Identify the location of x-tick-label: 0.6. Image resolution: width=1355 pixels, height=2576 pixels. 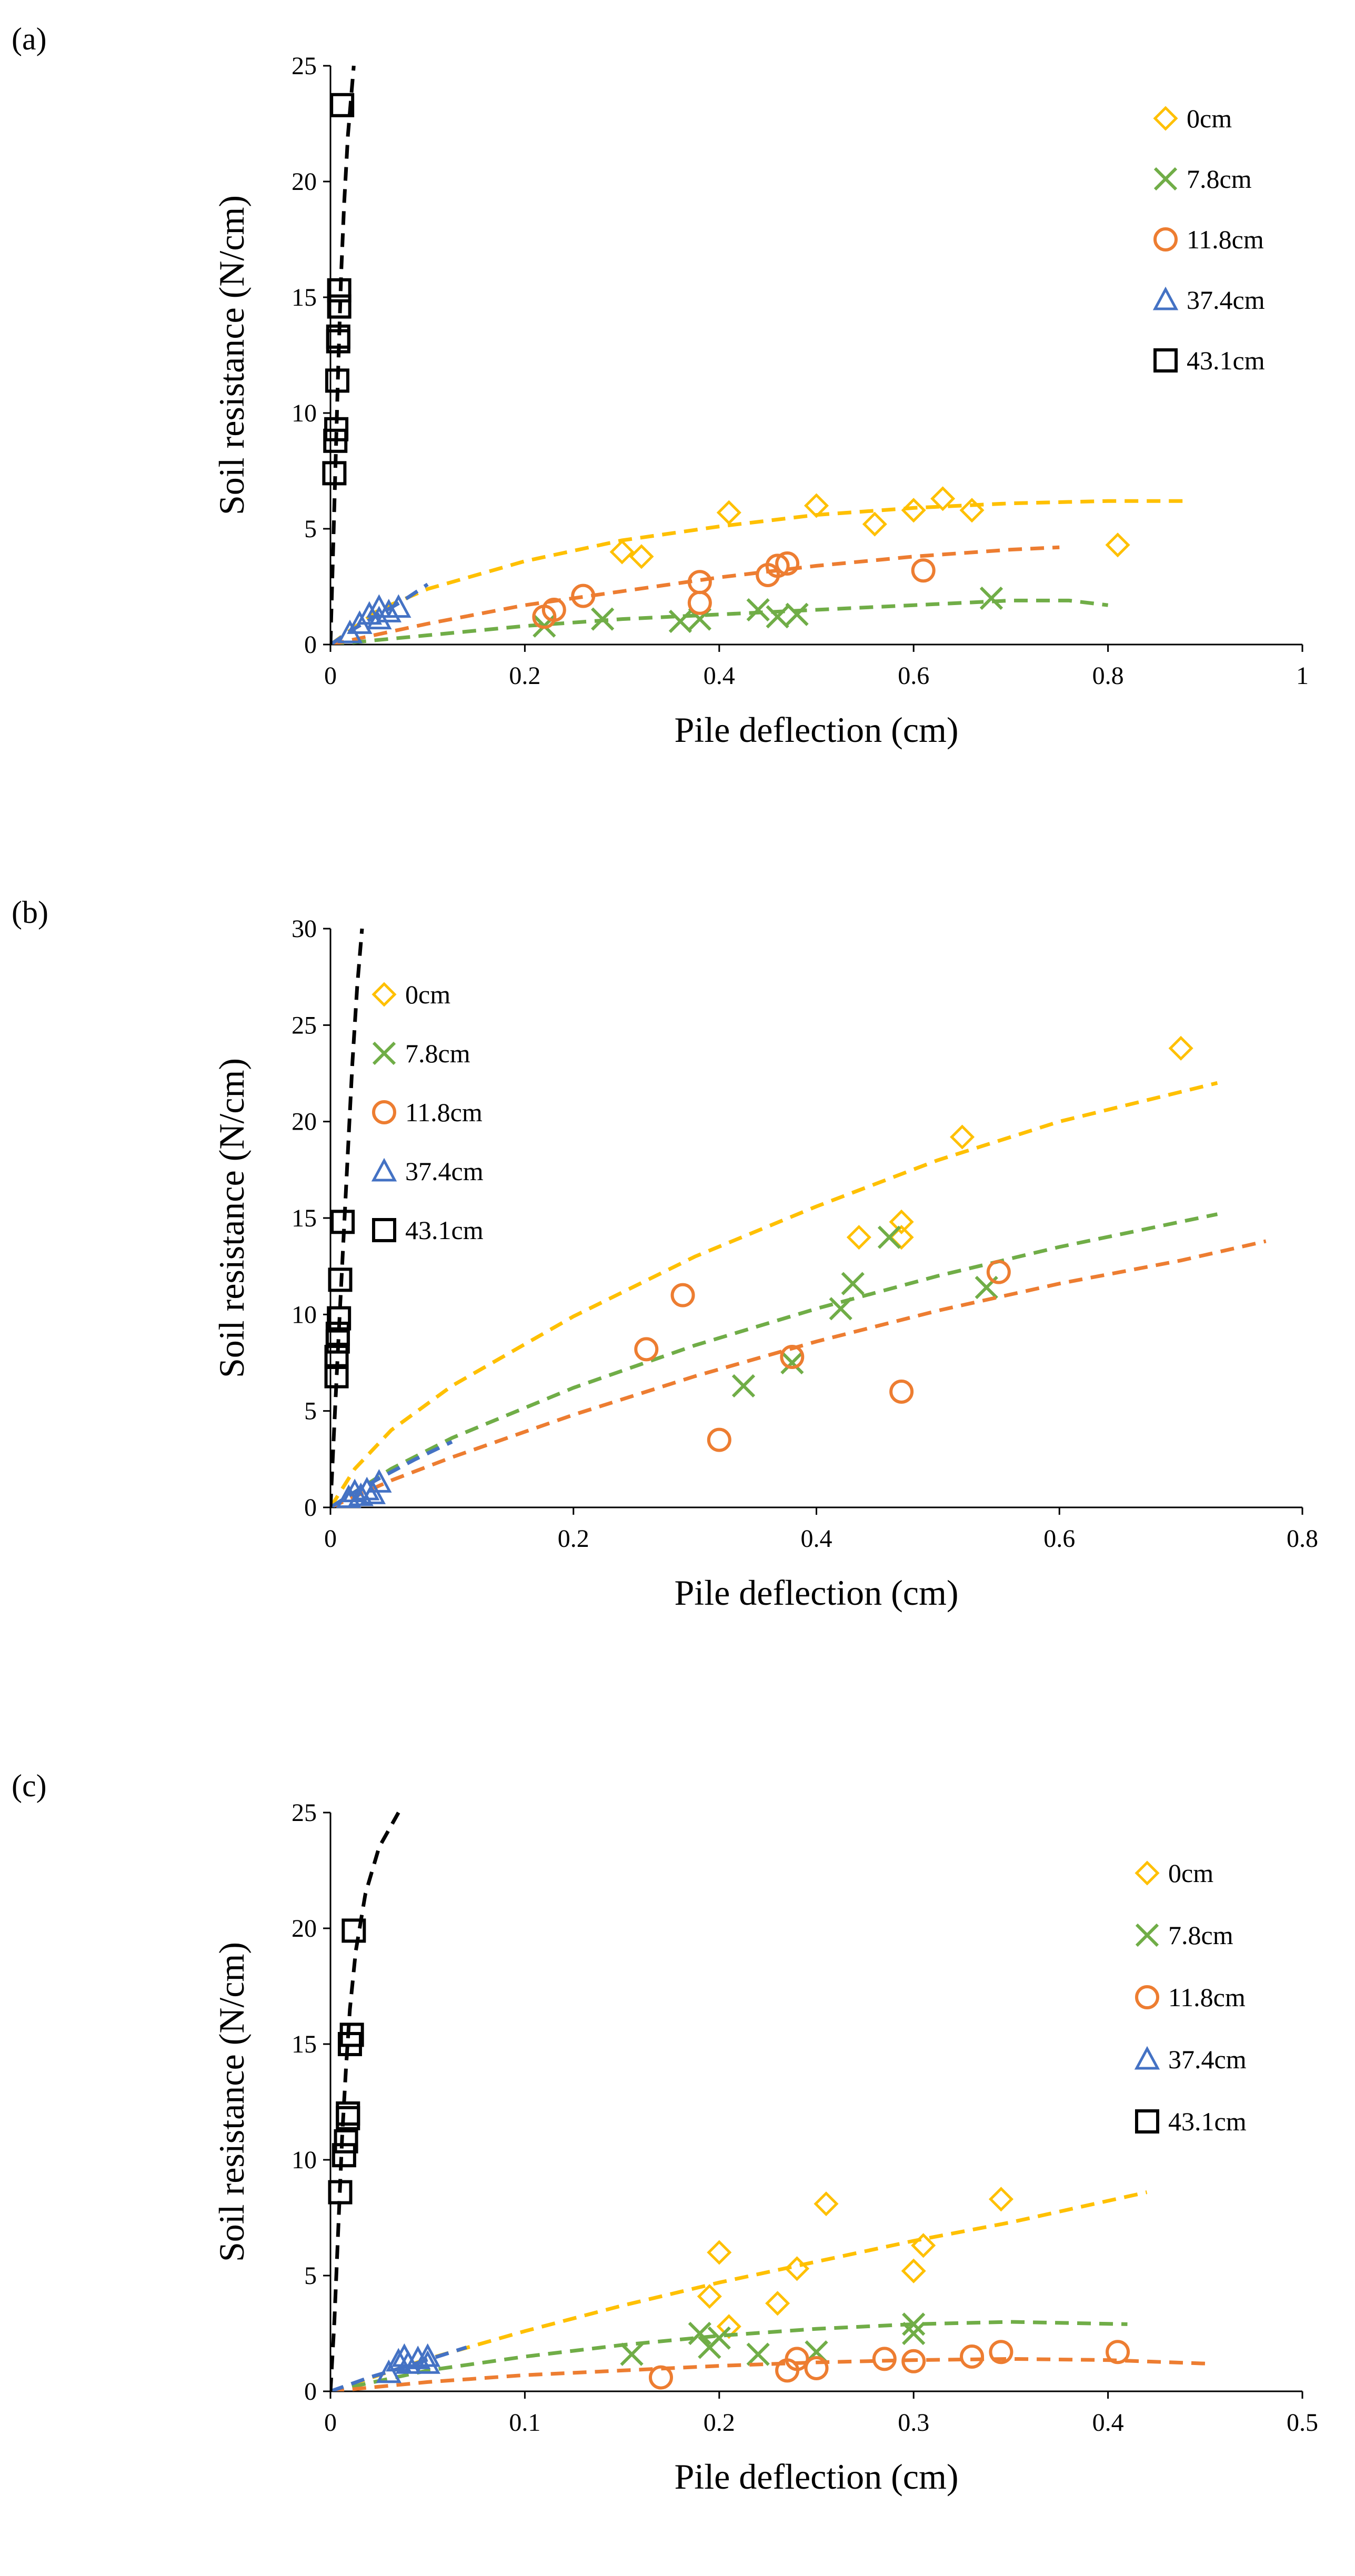
(913, 676).